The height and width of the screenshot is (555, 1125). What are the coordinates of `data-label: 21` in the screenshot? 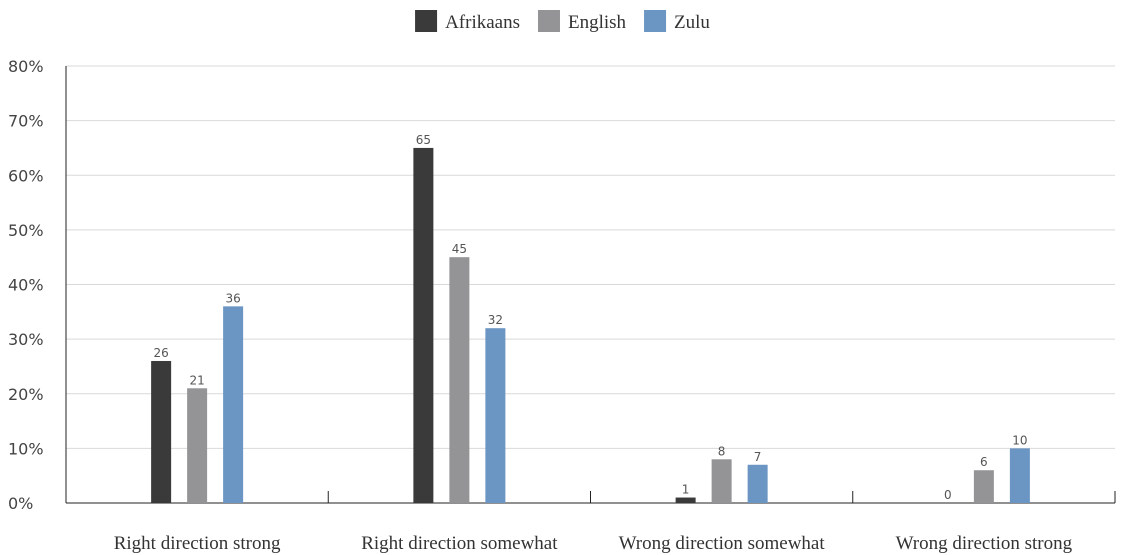 It's located at (196, 380).